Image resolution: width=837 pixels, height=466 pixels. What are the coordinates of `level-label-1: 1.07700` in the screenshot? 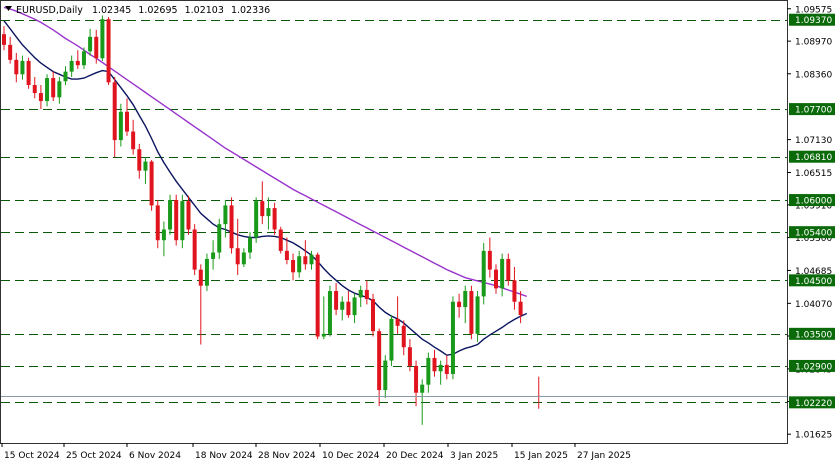 It's located at (812, 109).